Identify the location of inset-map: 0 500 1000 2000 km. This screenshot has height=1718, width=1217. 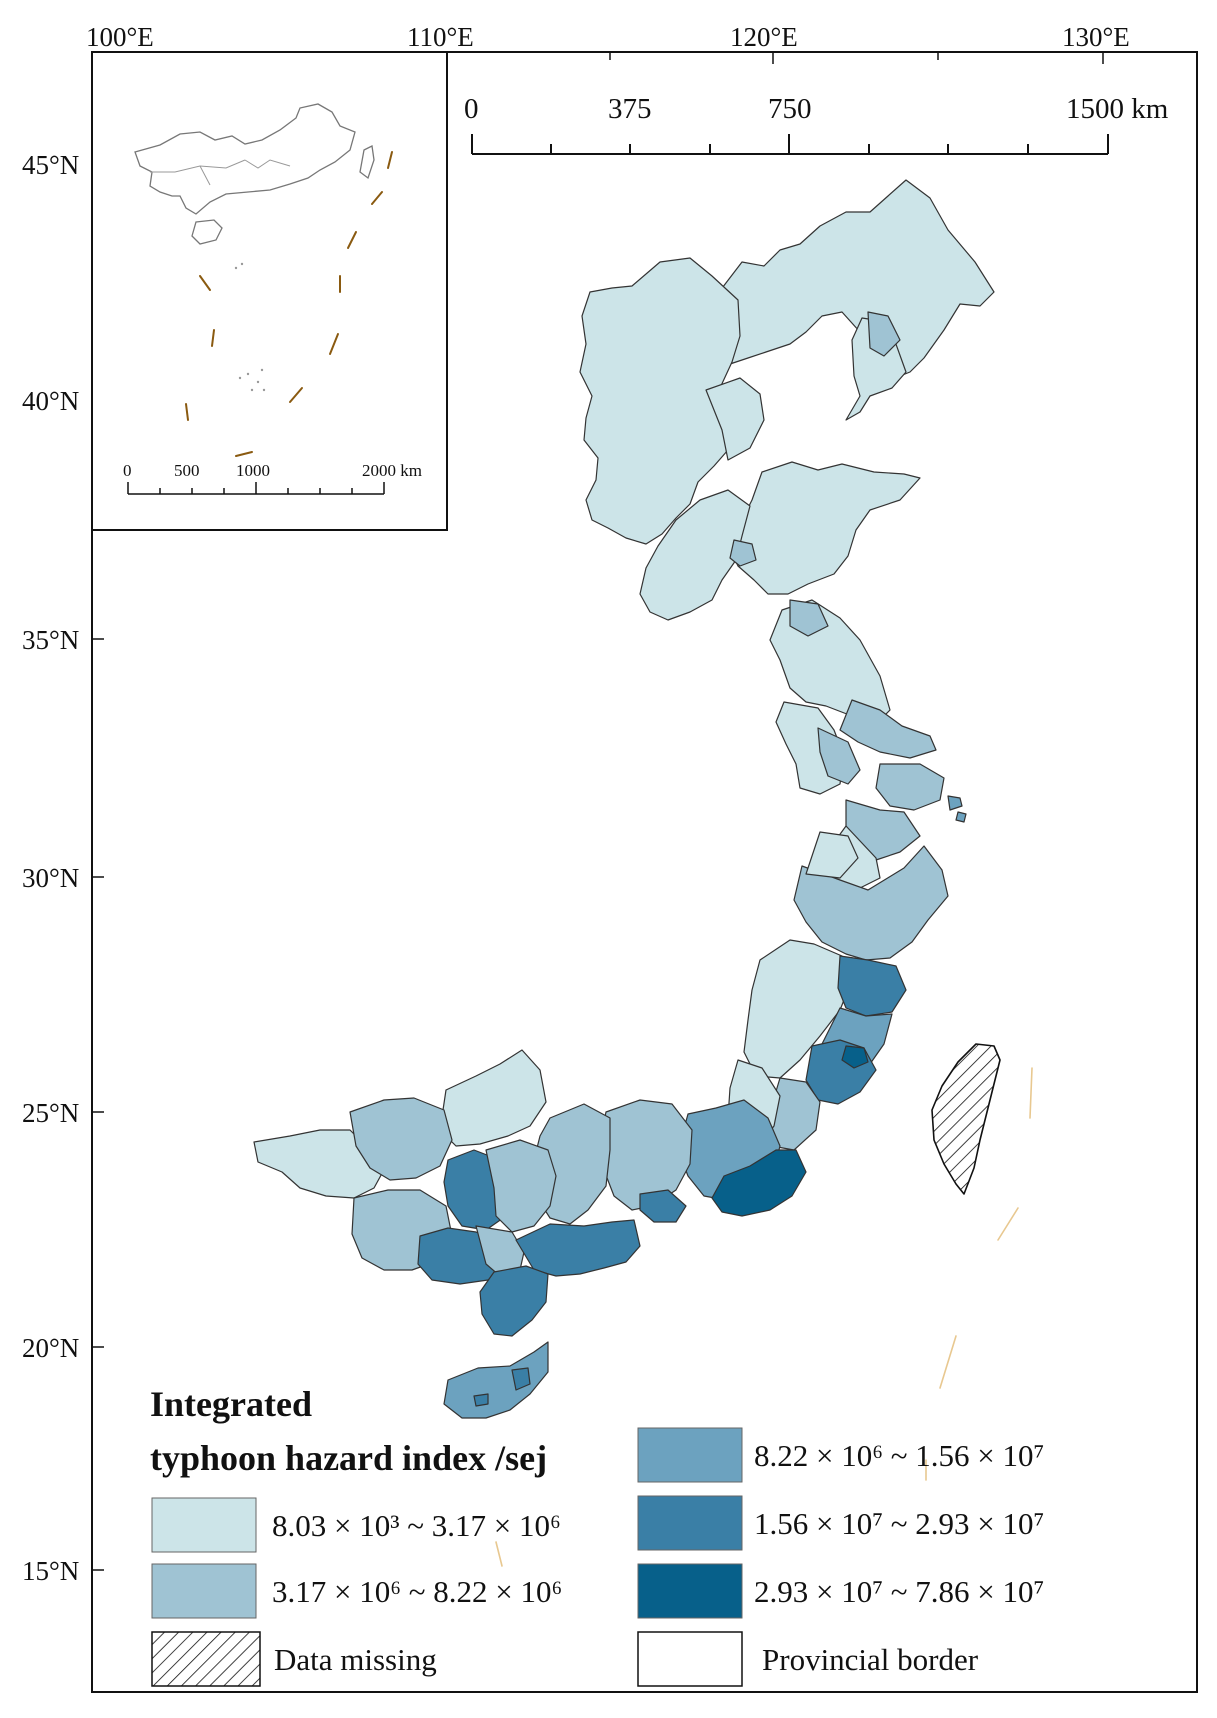
(269, 291).